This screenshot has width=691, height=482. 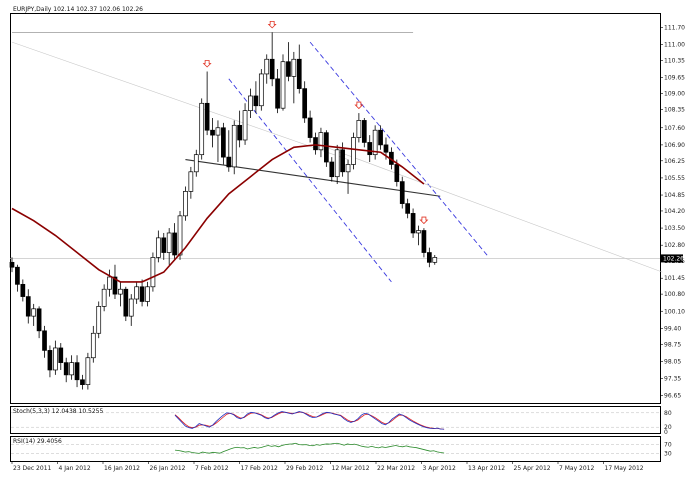 What do you see at coordinates (672, 344) in the screenshot?
I see `y-tick-label: 98.75` at bounding box center [672, 344].